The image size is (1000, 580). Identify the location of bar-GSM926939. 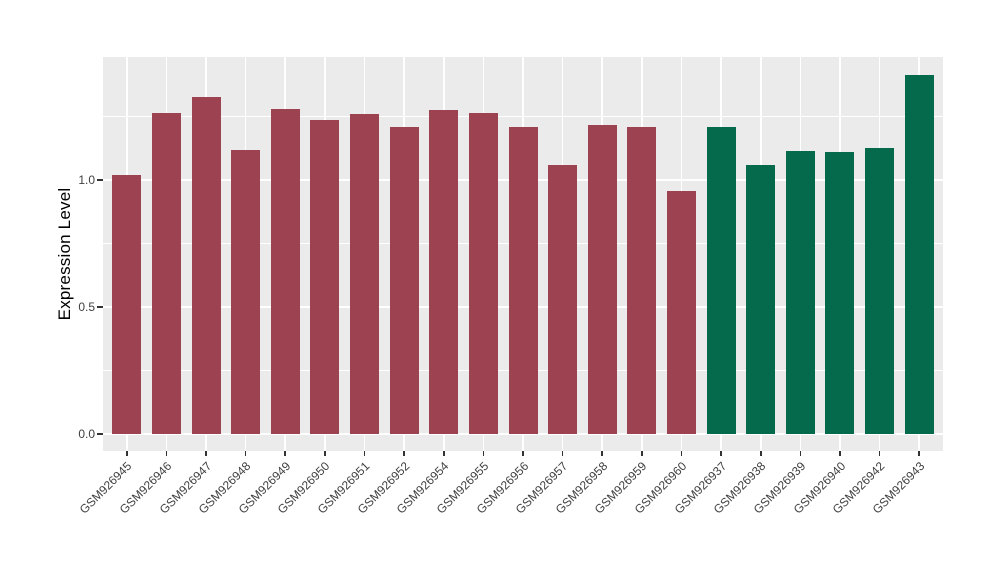
(800, 292).